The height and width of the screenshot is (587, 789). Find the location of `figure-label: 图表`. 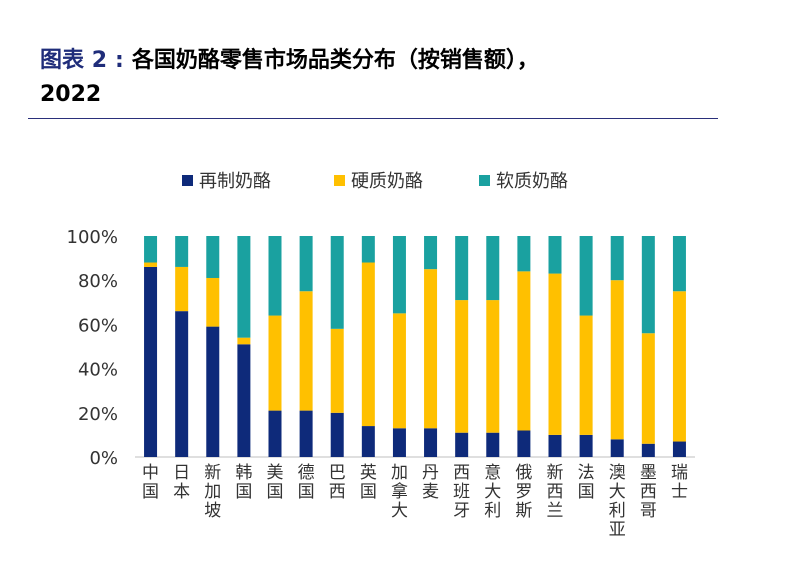

figure-label: 图表 is located at coordinates (62, 60).